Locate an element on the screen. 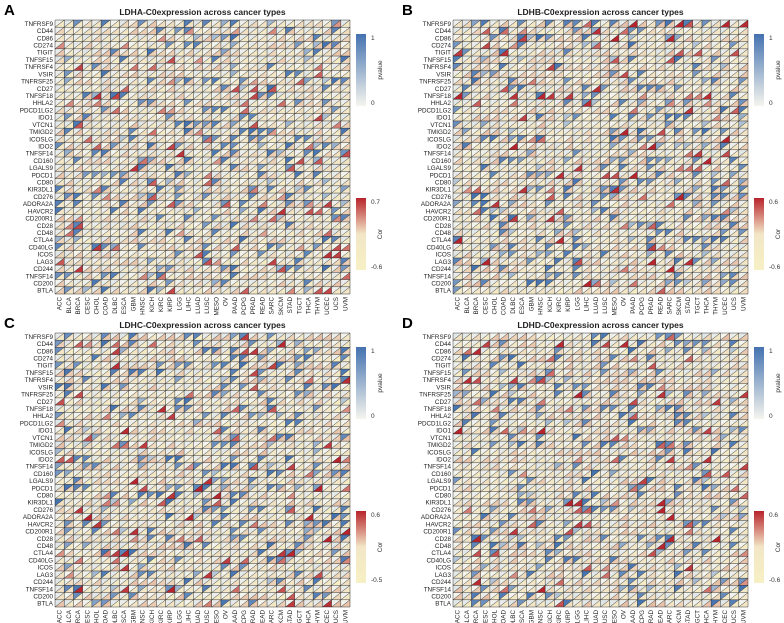  cancer-label: COAD is located at coordinates (504, 306).